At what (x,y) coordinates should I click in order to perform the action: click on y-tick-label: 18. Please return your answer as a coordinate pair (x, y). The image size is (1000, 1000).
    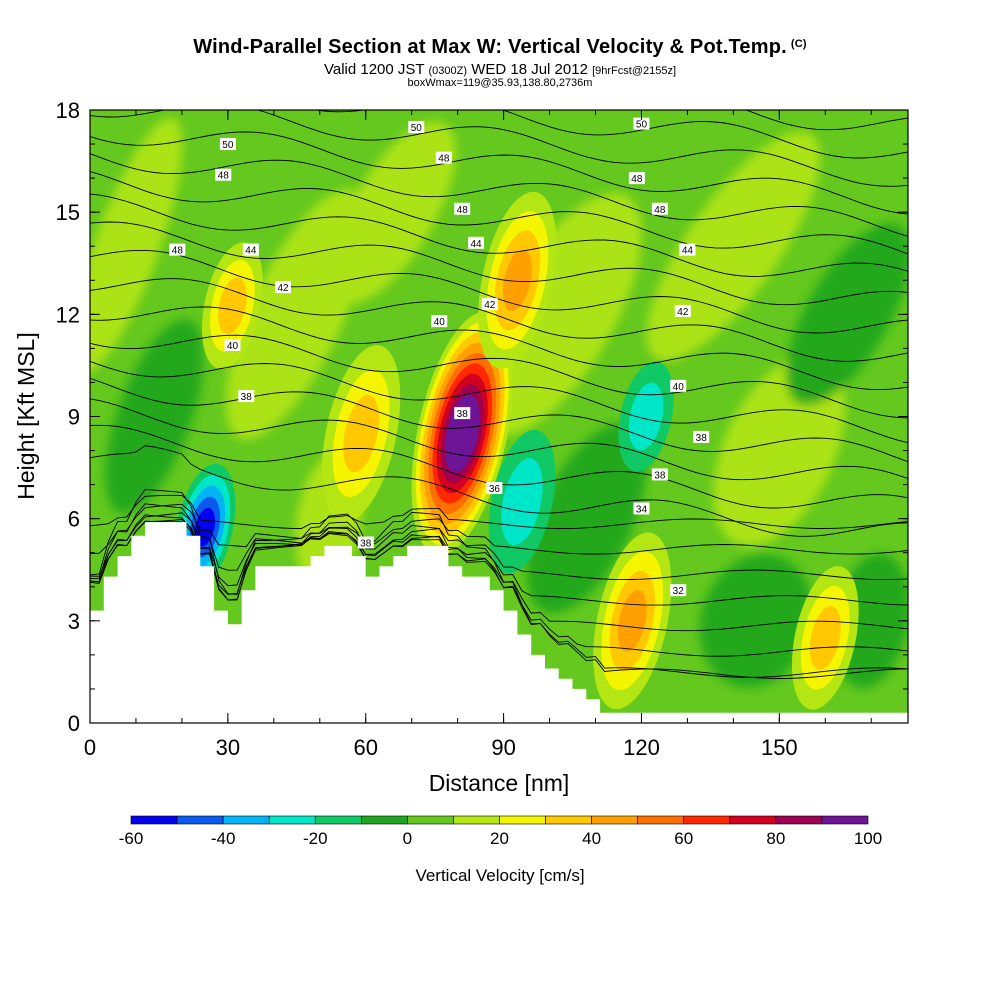
    Looking at the image, I should click on (68, 110).